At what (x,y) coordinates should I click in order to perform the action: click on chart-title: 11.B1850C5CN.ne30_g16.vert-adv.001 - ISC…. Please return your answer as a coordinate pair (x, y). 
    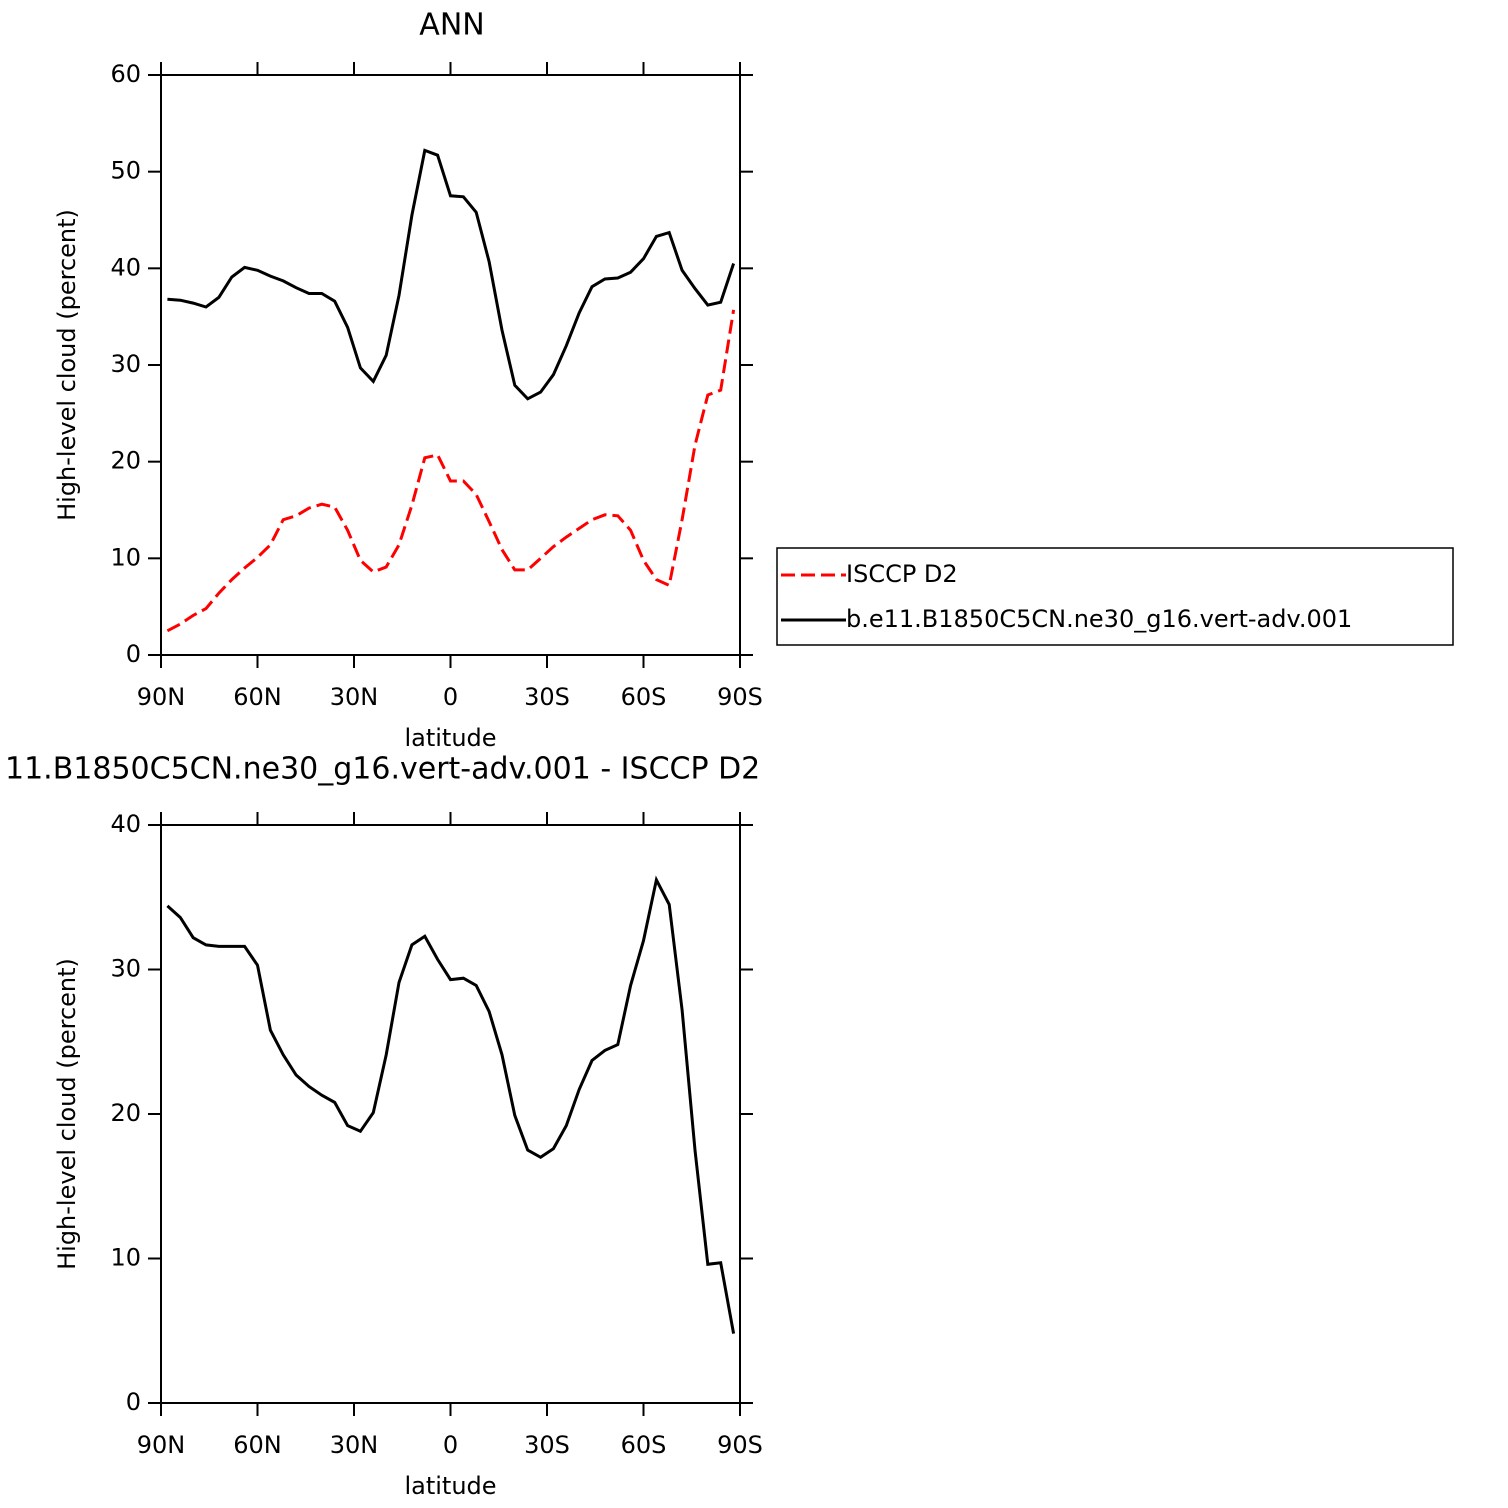
    Looking at the image, I should click on (382, 769).